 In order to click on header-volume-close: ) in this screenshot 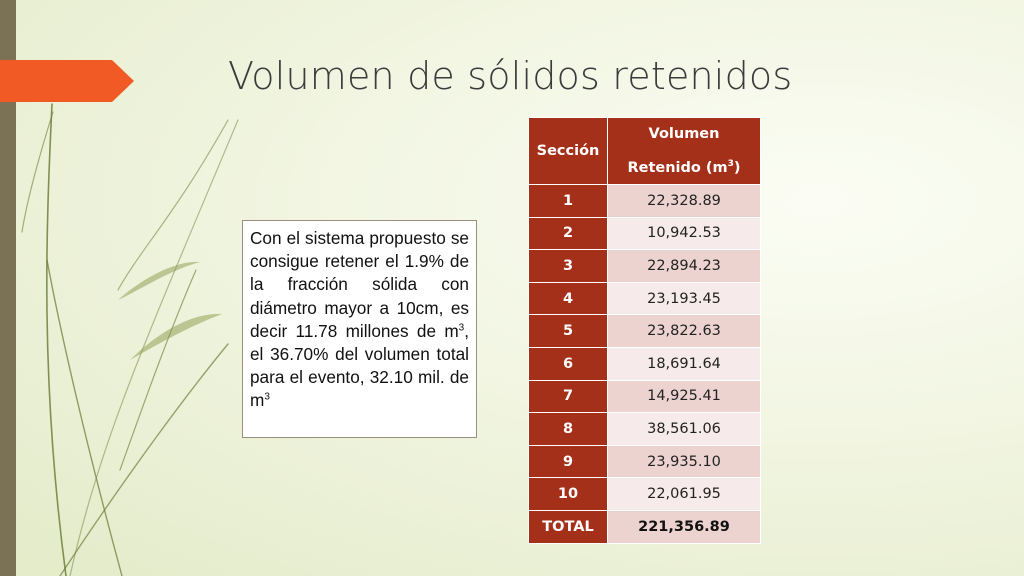, I will do `click(737, 167)`.